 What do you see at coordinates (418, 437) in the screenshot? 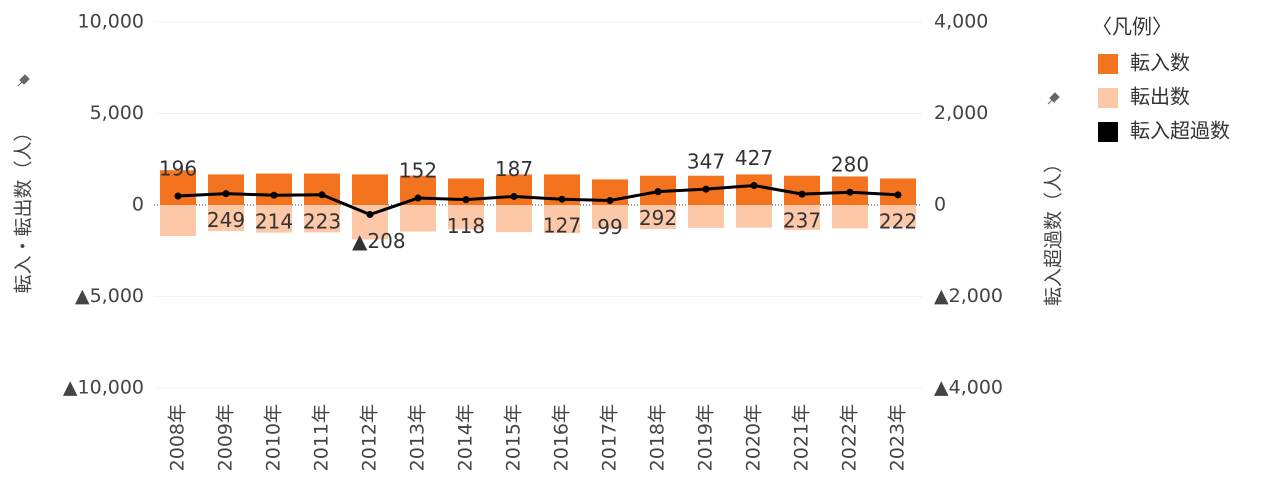
I see `x-tick-label: 2013年` at bounding box center [418, 437].